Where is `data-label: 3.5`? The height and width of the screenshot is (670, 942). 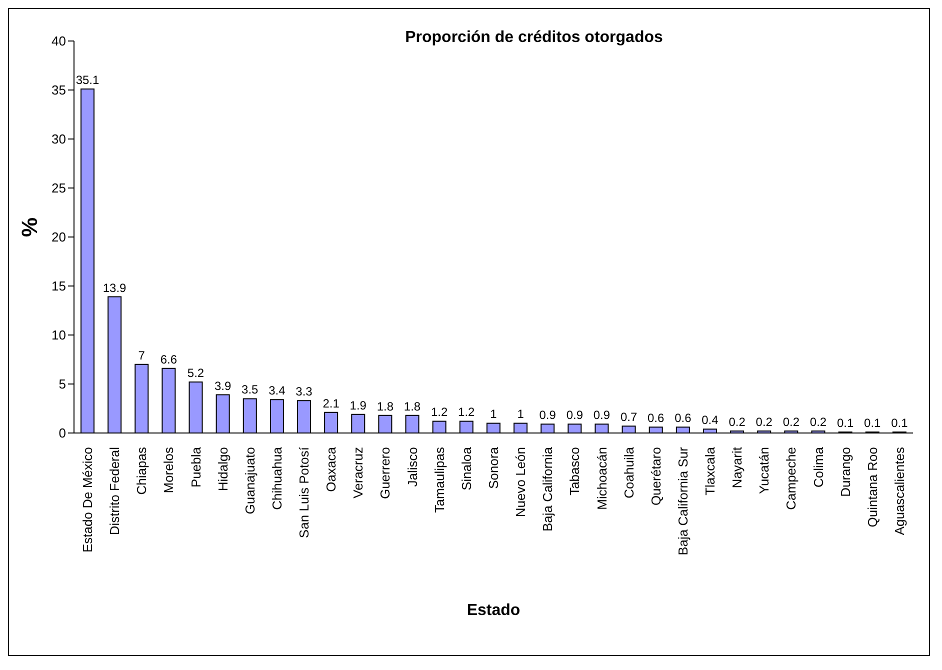 data-label: 3.5 is located at coordinates (250, 389).